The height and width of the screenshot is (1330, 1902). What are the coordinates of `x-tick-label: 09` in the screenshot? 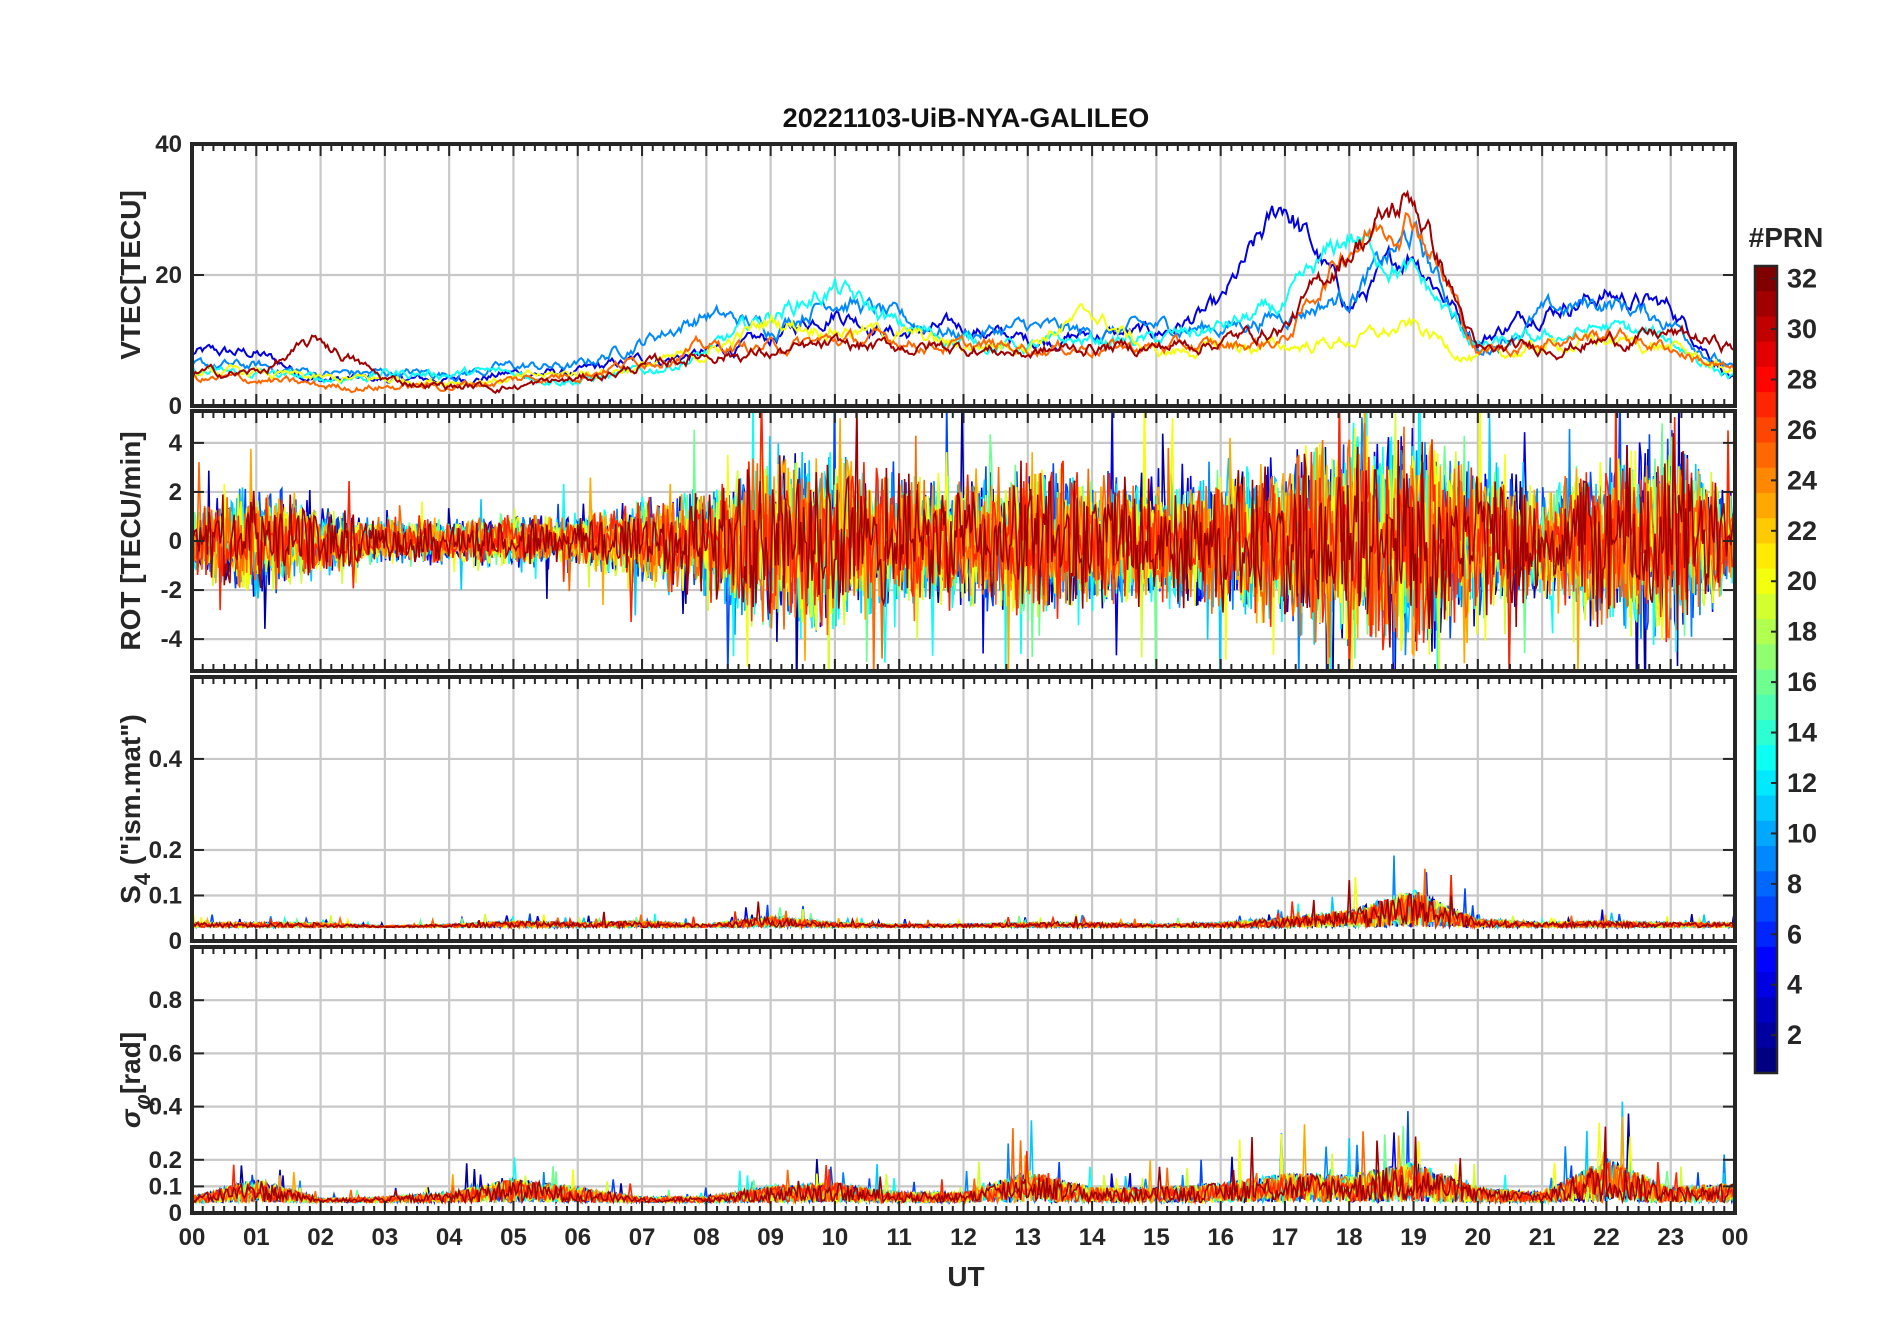 It's located at (770, 1237).